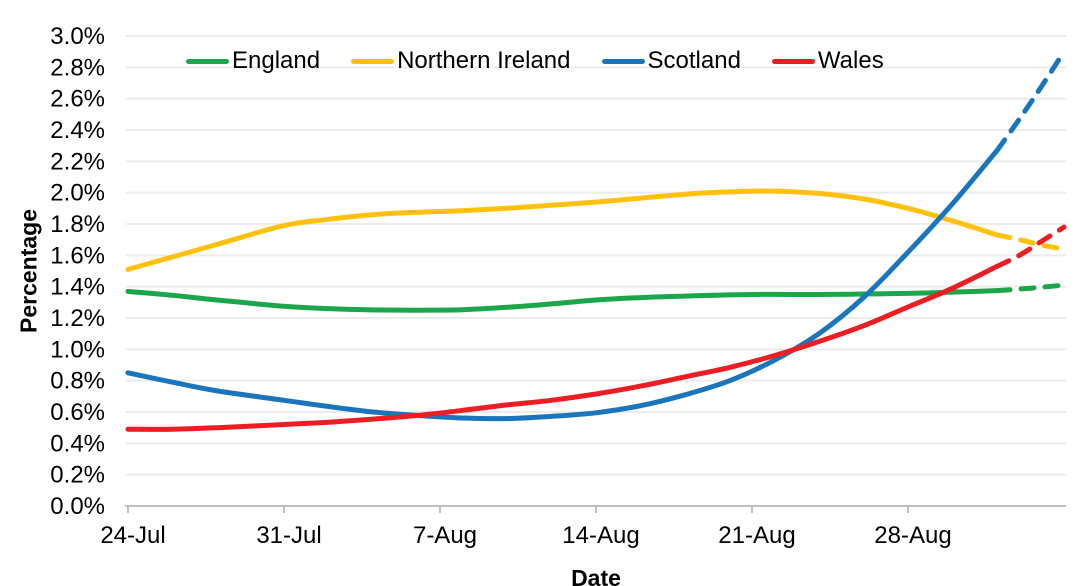 The width and height of the screenshot is (1077, 586). I want to click on legend-label-scotland: Scotland, so click(694, 60).